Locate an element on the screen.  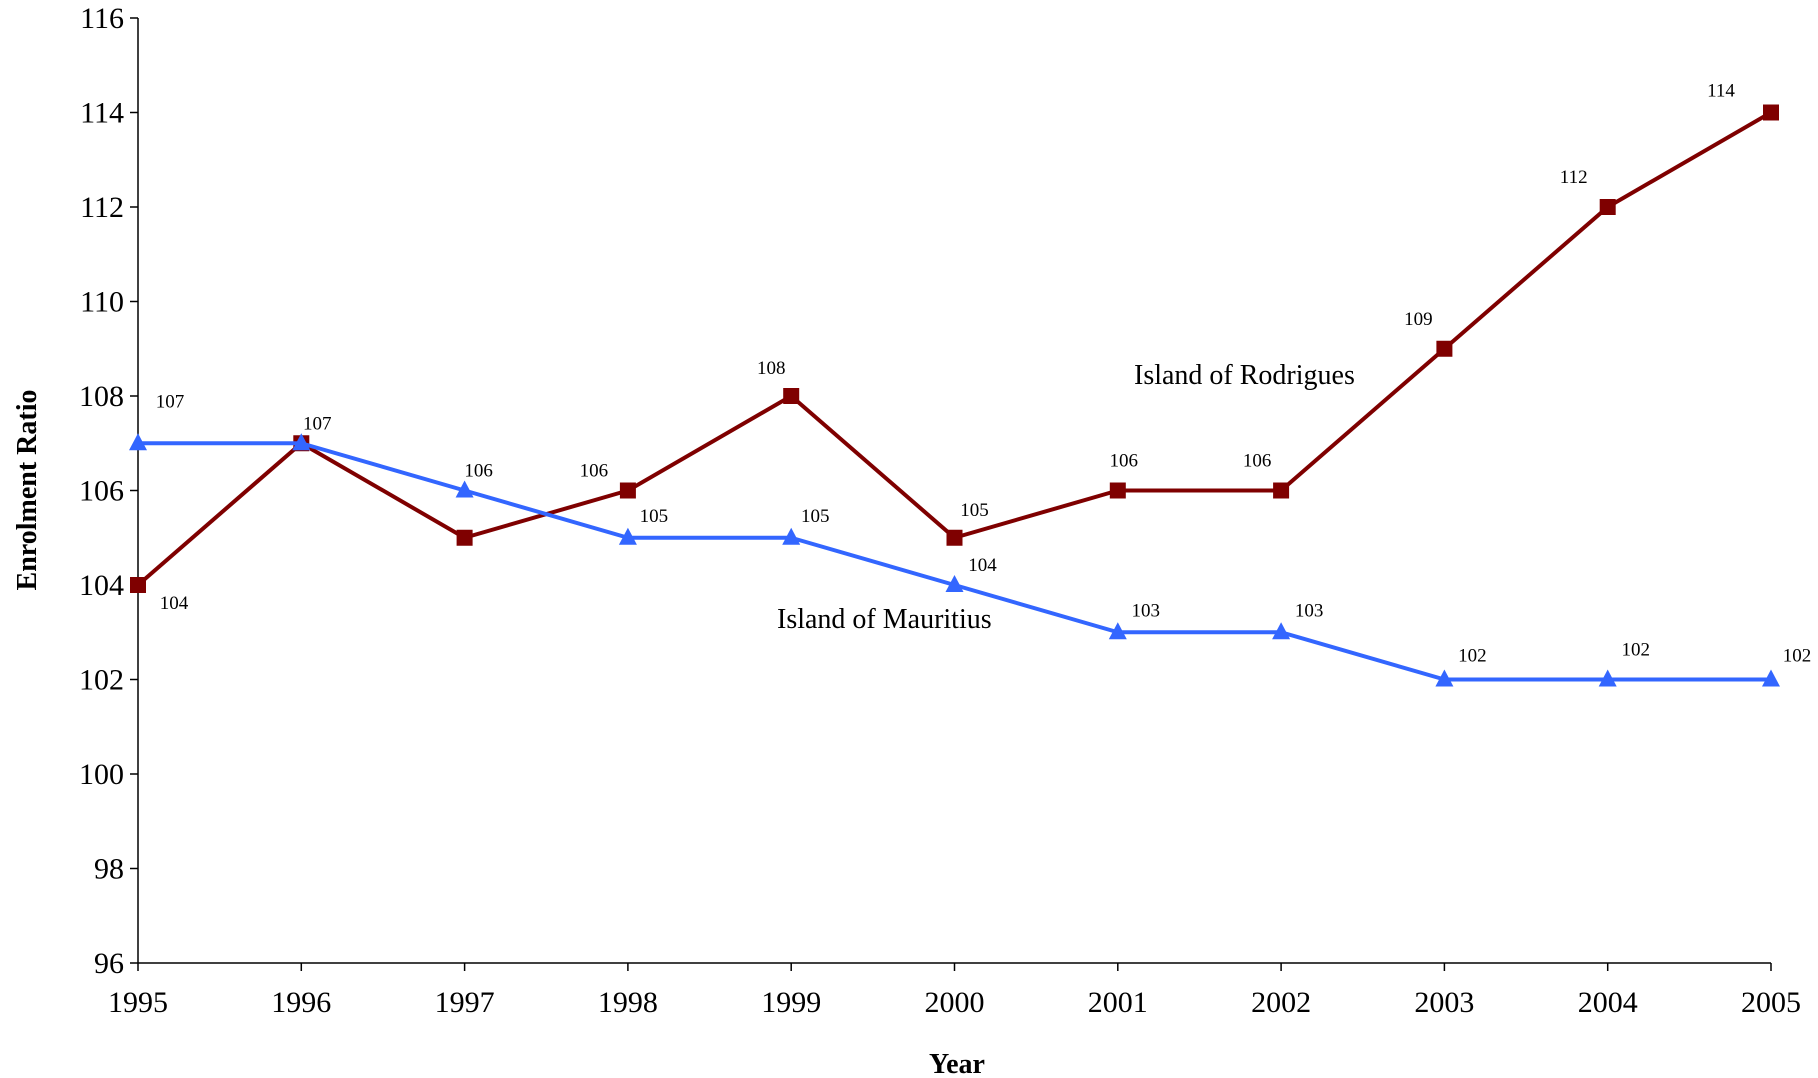
x-tick-label: 2002 is located at coordinates (1281, 1002).